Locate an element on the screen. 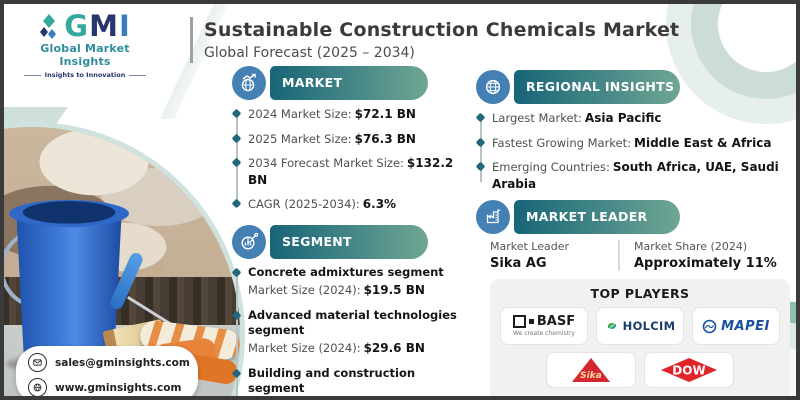  mapei-emblem-icon is located at coordinates (709, 326).